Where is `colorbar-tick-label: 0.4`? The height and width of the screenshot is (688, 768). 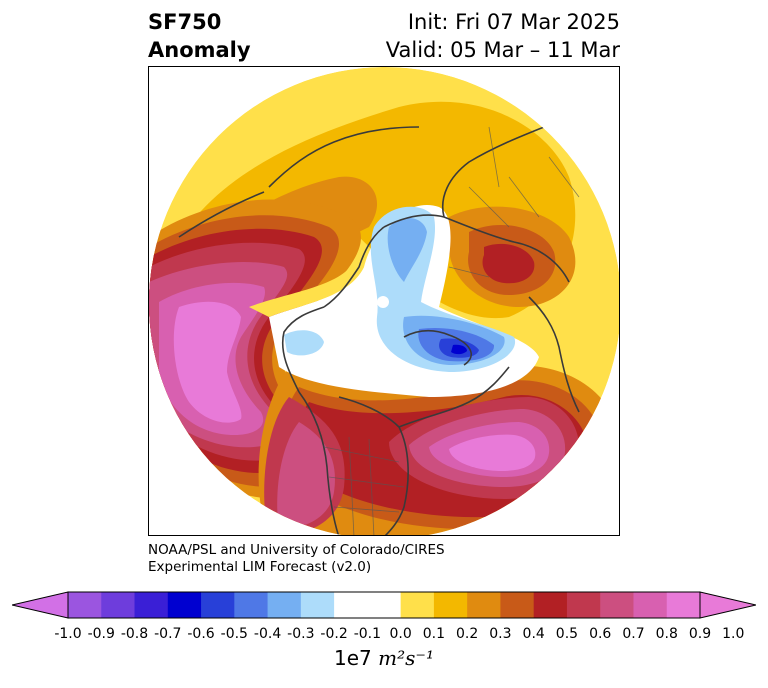 colorbar-tick-label: 0.4 is located at coordinates (533, 634).